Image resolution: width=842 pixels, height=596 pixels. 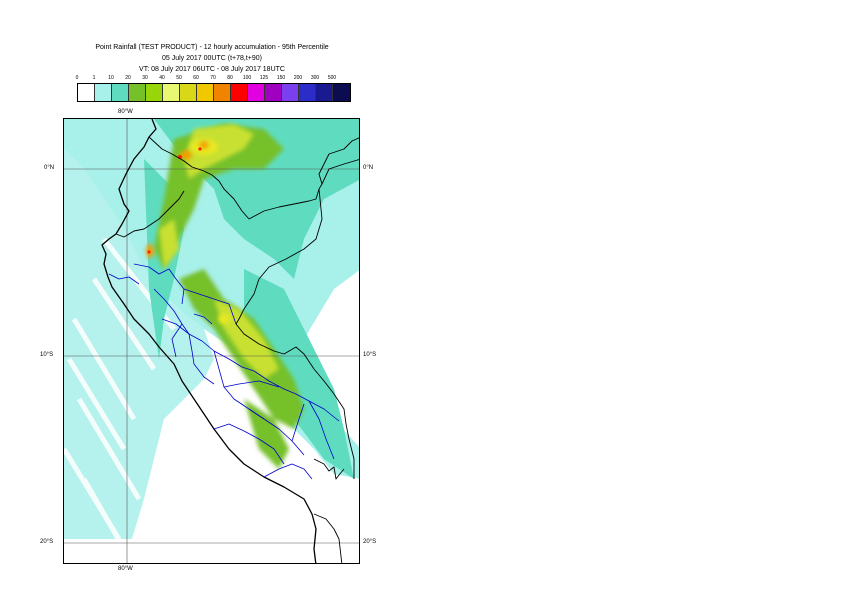 I want to click on lon-label-bottom: 80°W, so click(x=125, y=569).